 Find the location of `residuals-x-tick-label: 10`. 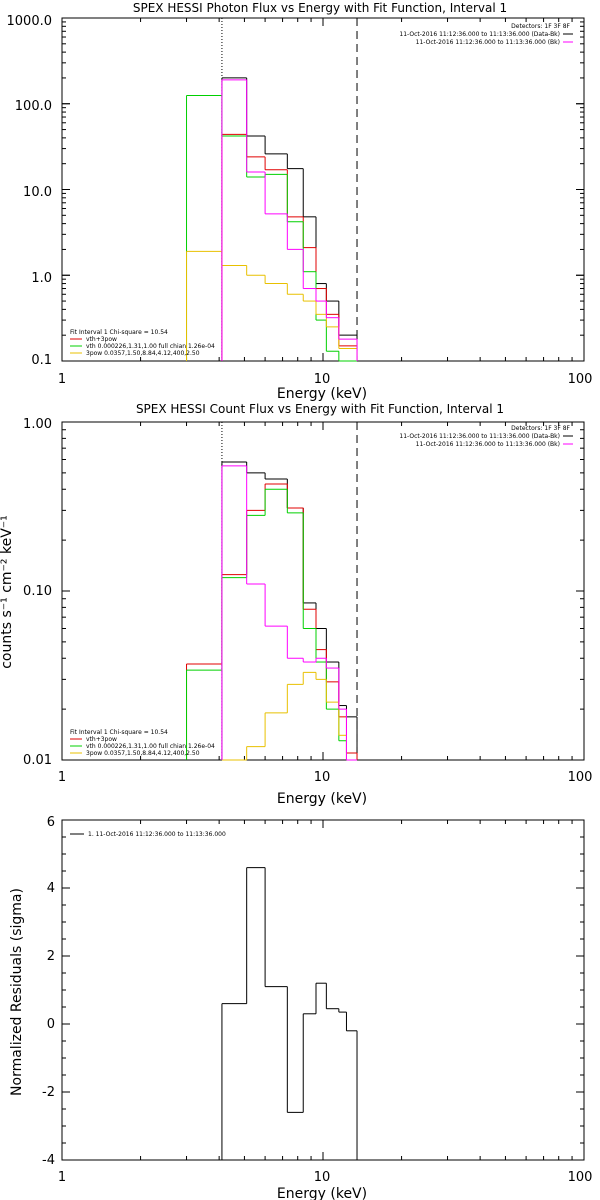

residuals-x-tick-label: 10 is located at coordinates (322, 1177).